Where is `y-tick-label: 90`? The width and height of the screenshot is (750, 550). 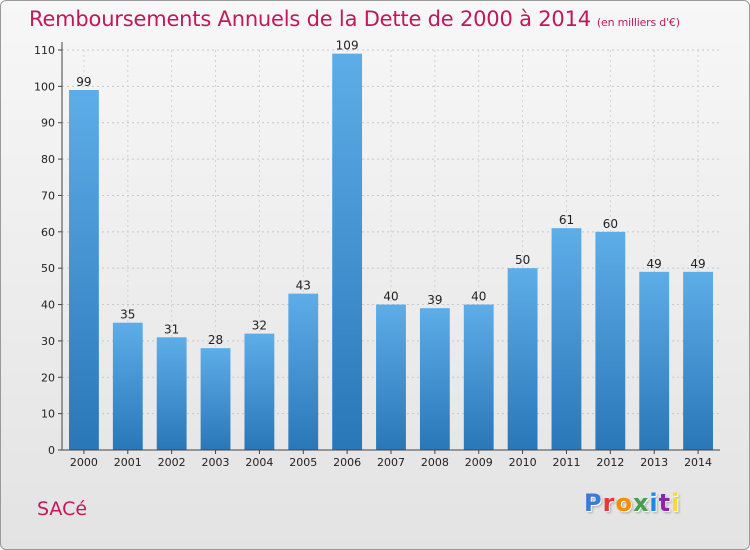
y-tick-label: 90 is located at coordinates (48, 123).